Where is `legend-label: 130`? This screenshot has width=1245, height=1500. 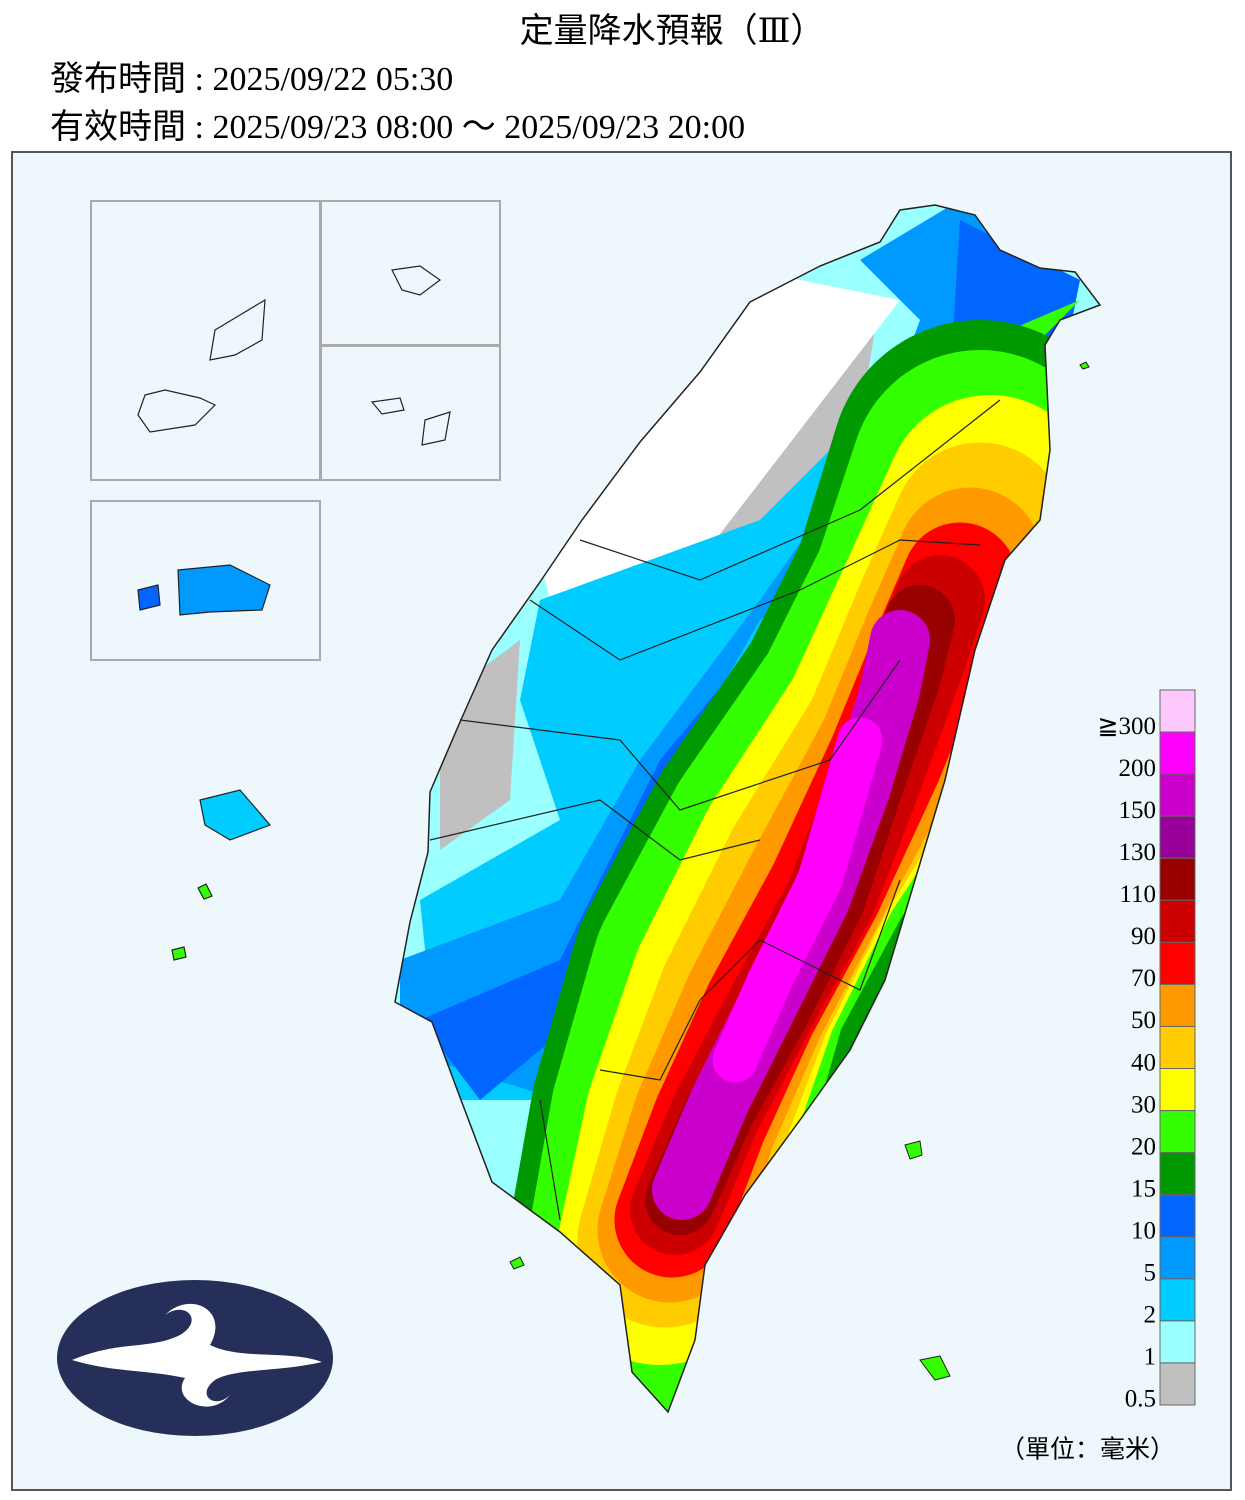 legend-label: 130 is located at coordinates (1138, 852).